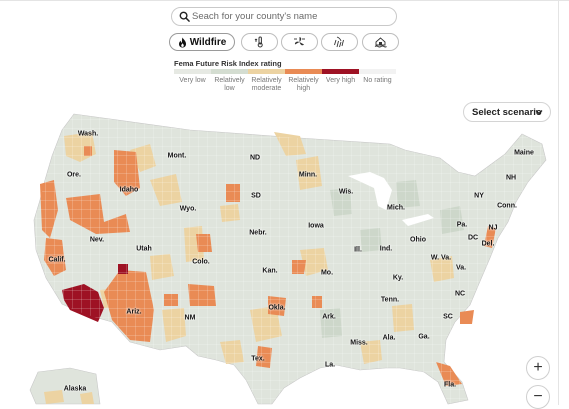 This screenshot has width=569, height=409. I want to click on state-label-idaho: Idaho, so click(129, 190).